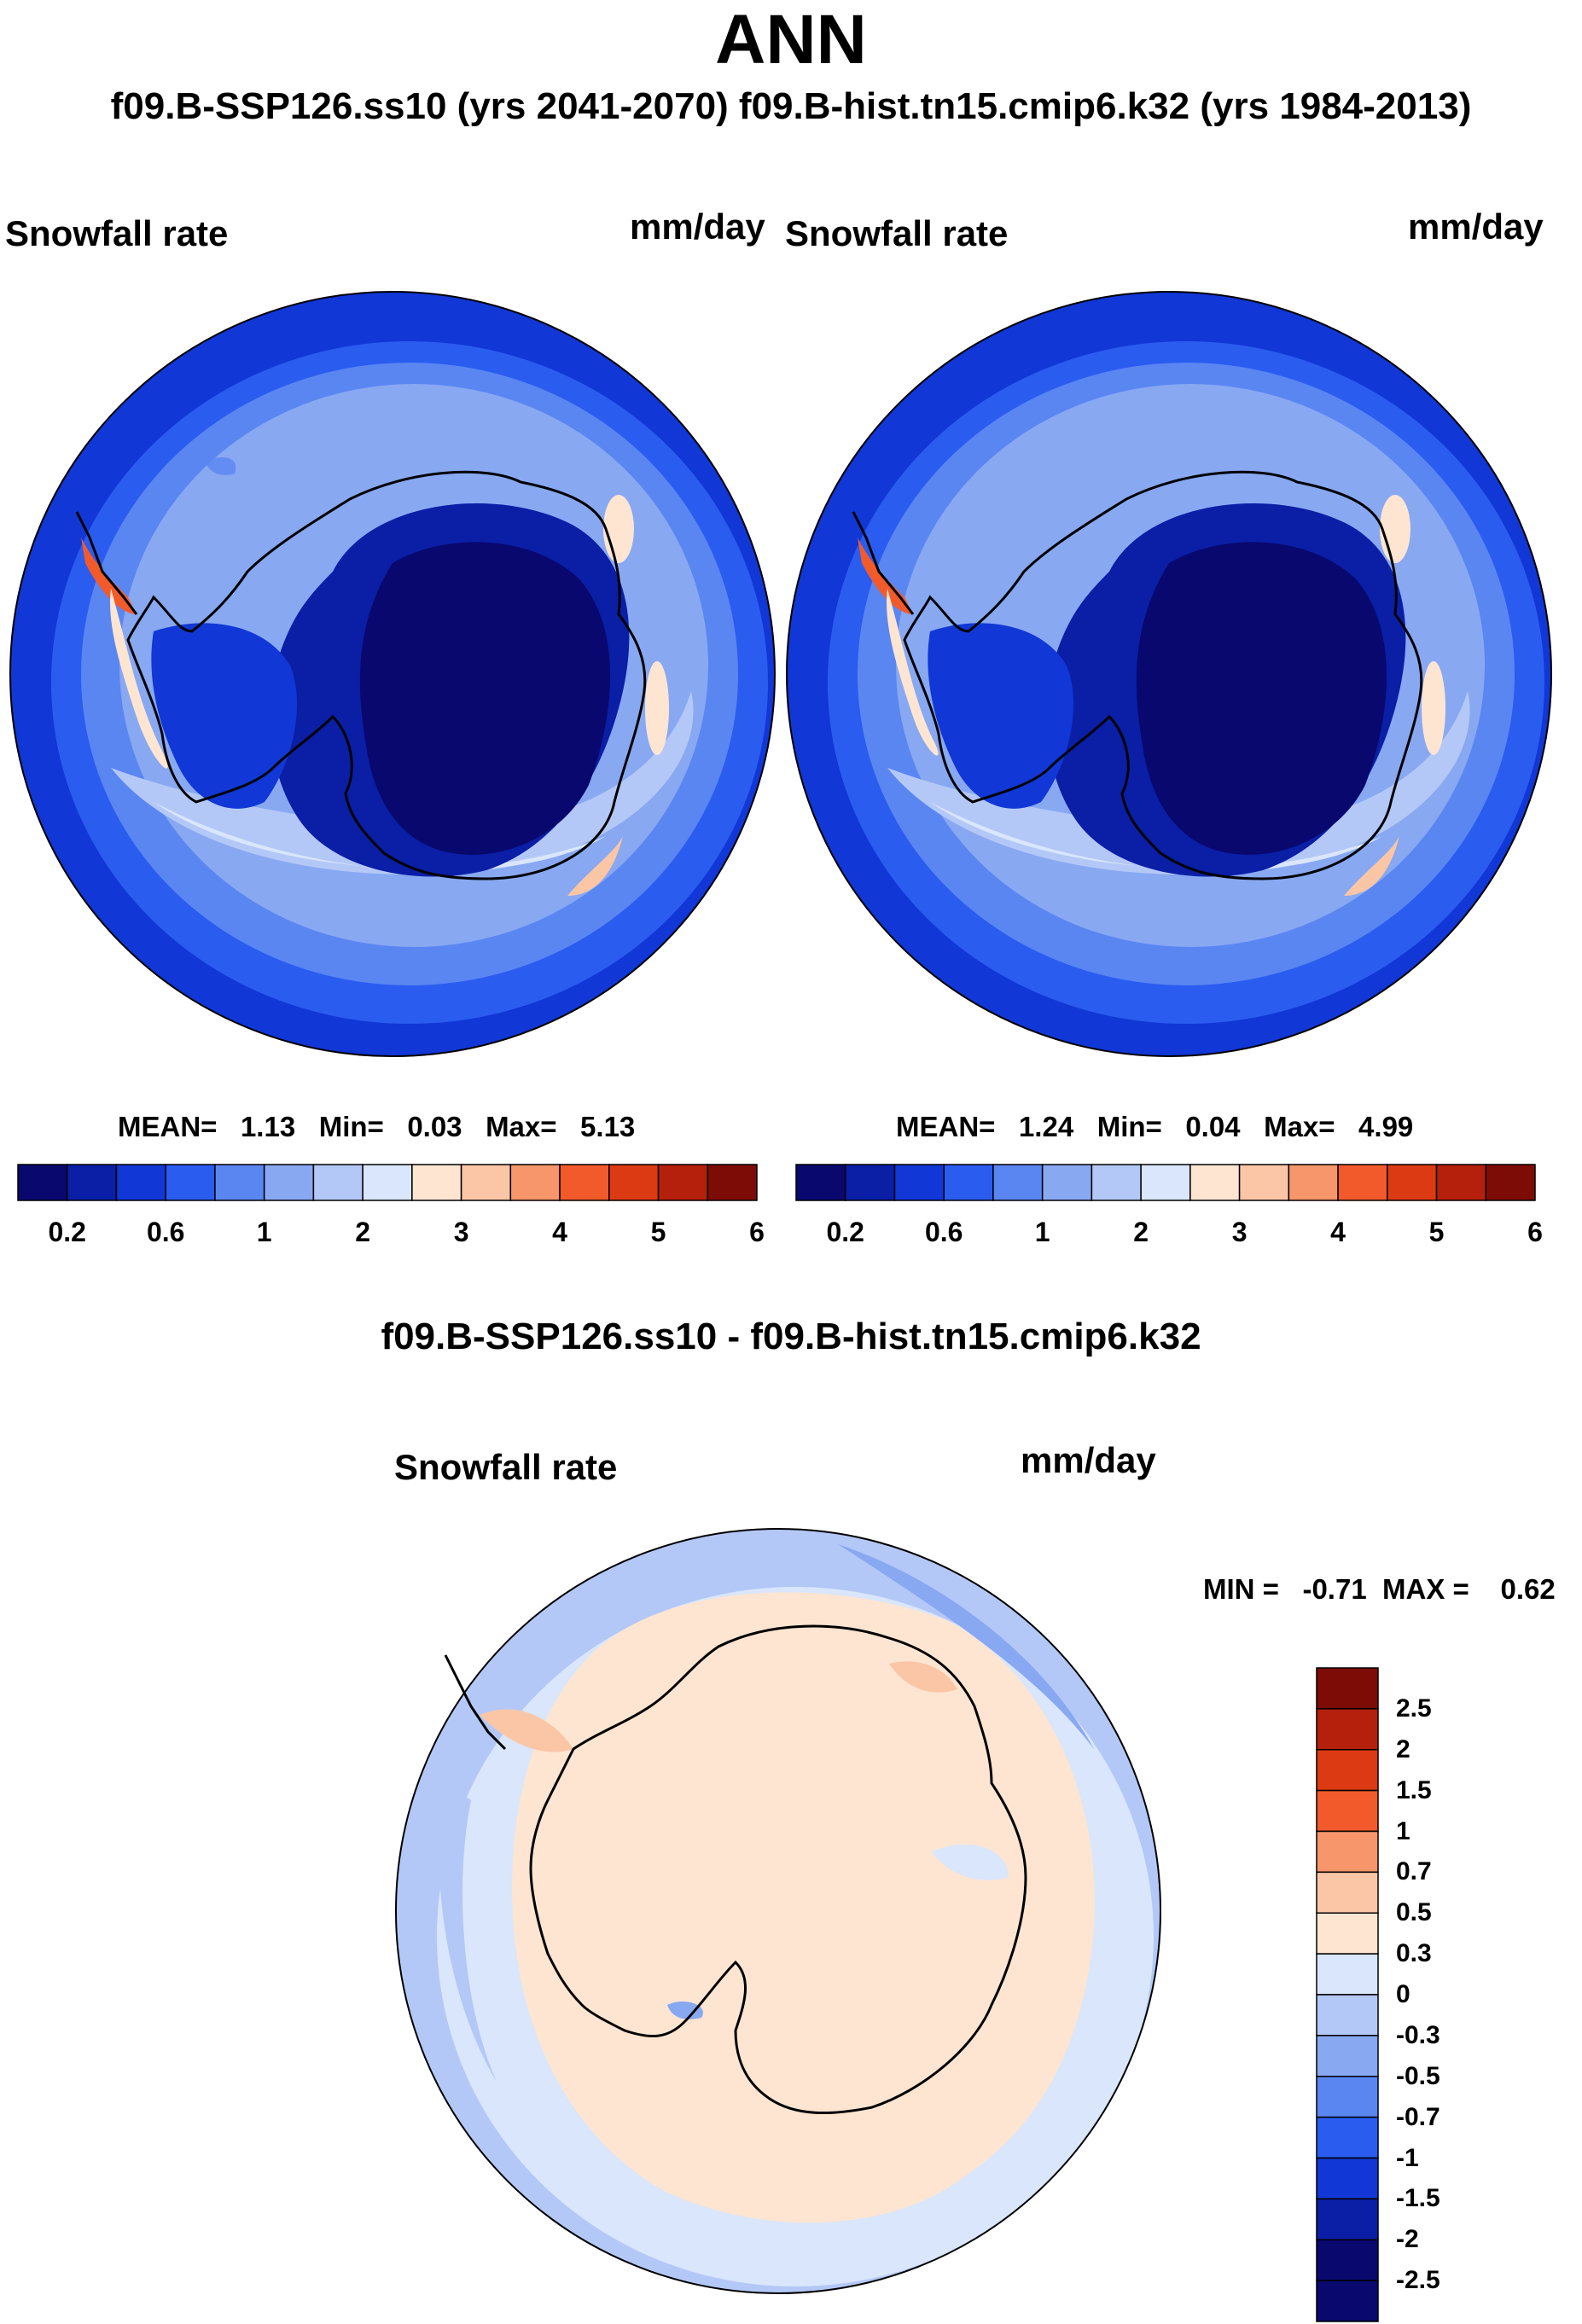 This screenshot has height=2324, width=1582. What do you see at coordinates (697, 226) in the screenshot?
I see `left-units-label: mm/day` at bounding box center [697, 226].